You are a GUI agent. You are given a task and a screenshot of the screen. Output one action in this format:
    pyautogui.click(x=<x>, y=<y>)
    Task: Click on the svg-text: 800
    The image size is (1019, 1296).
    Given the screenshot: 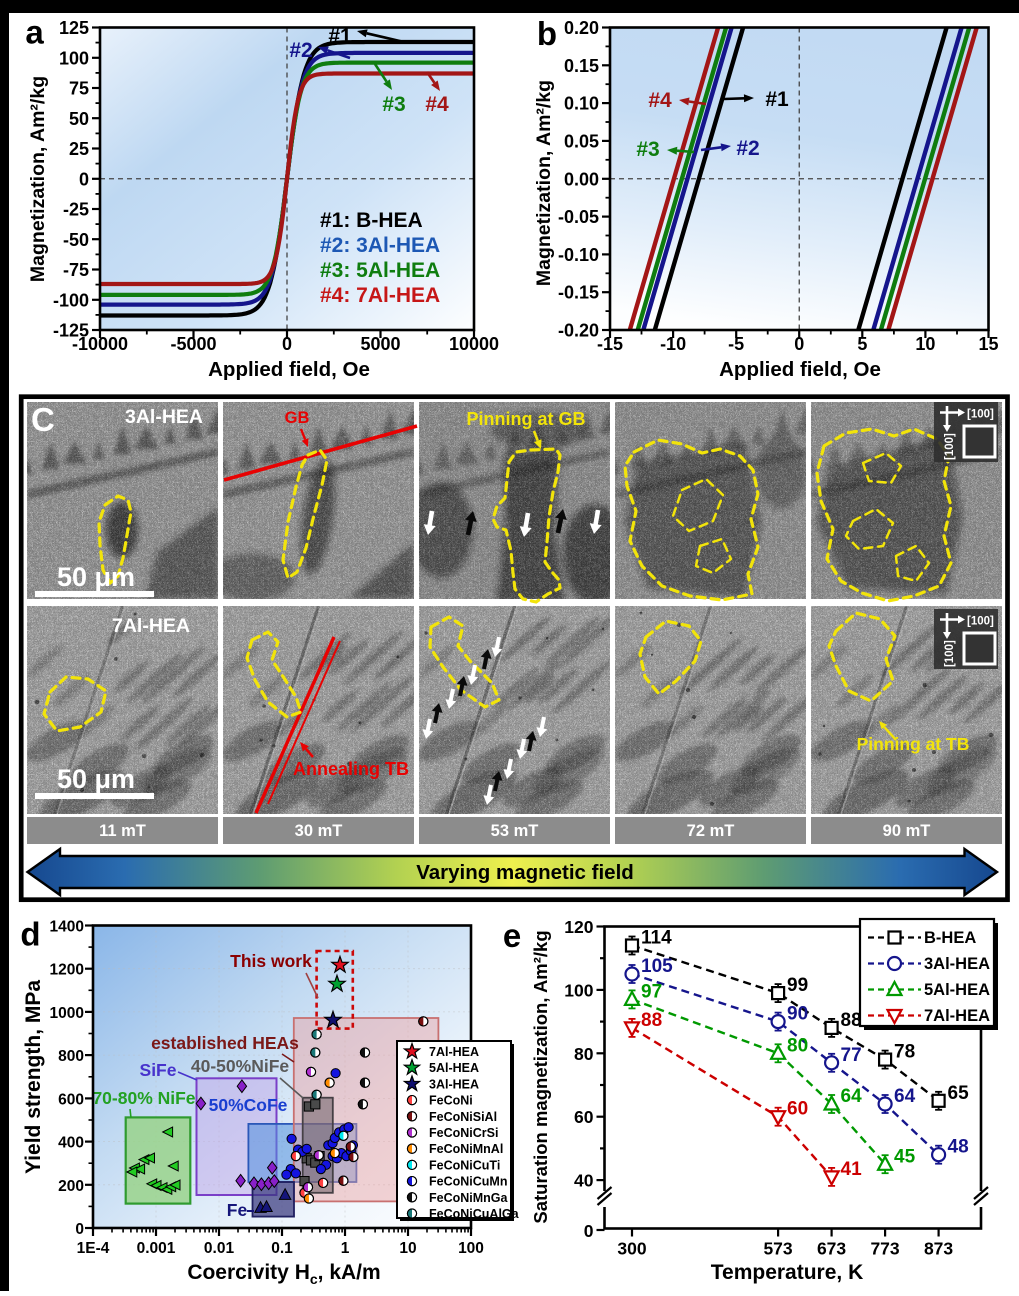 What is the action you would take?
    pyautogui.click(x=71, y=1056)
    